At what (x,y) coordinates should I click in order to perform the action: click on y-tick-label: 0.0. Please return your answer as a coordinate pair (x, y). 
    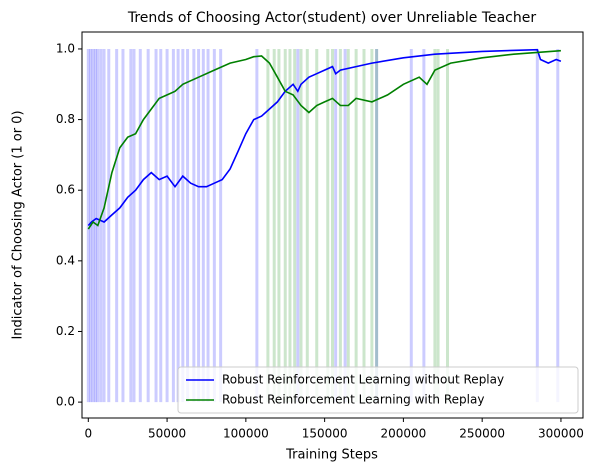
    Looking at the image, I should click on (65, 402).